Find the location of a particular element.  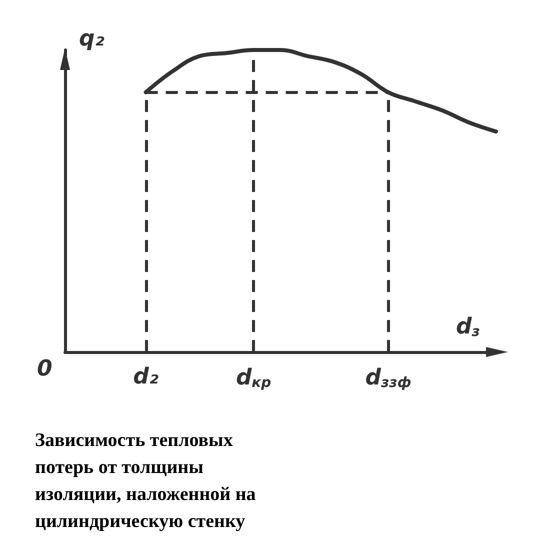

text: Зависимость тепловых потерь от толщины изоляции, наложенной на цилиндрическую стенку is located at coordinates (148, 481).